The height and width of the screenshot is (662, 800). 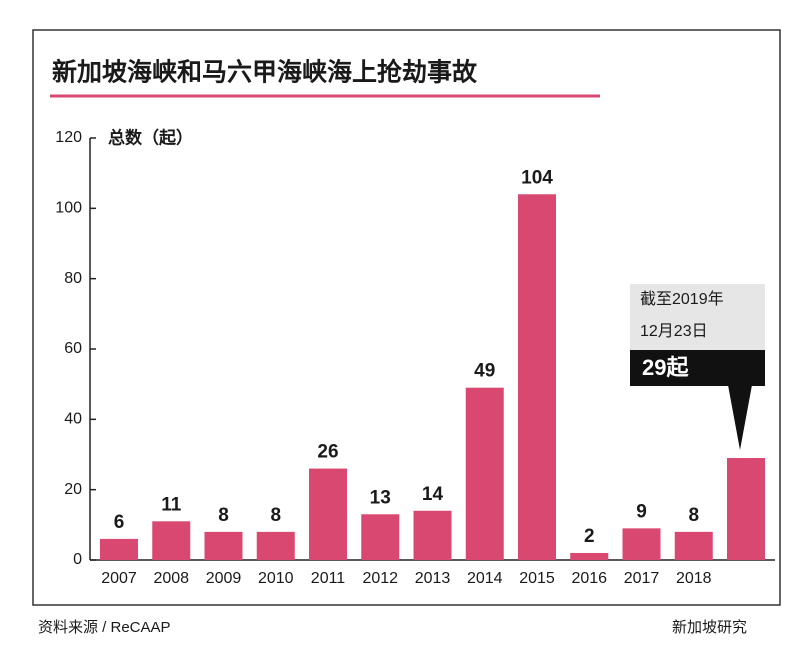 I want to click on x-tick-label: 2018, so click(x=694, y=578).